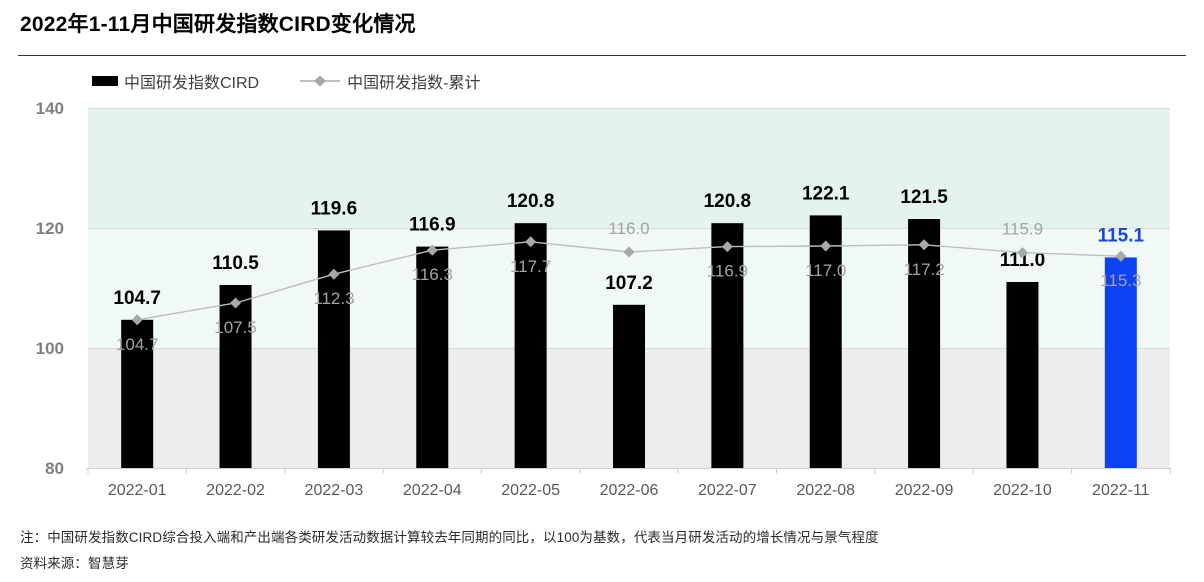  I want to click on x-axis-label: 2022-01, so click(137, 490).